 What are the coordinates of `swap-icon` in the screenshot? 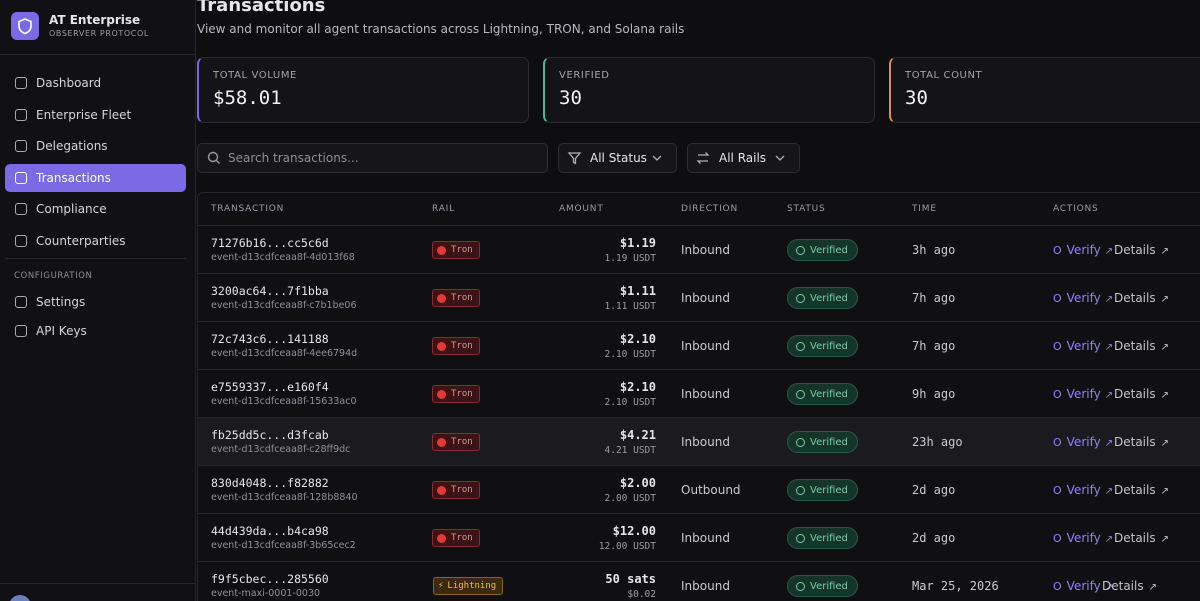 It's located at (703, 158).